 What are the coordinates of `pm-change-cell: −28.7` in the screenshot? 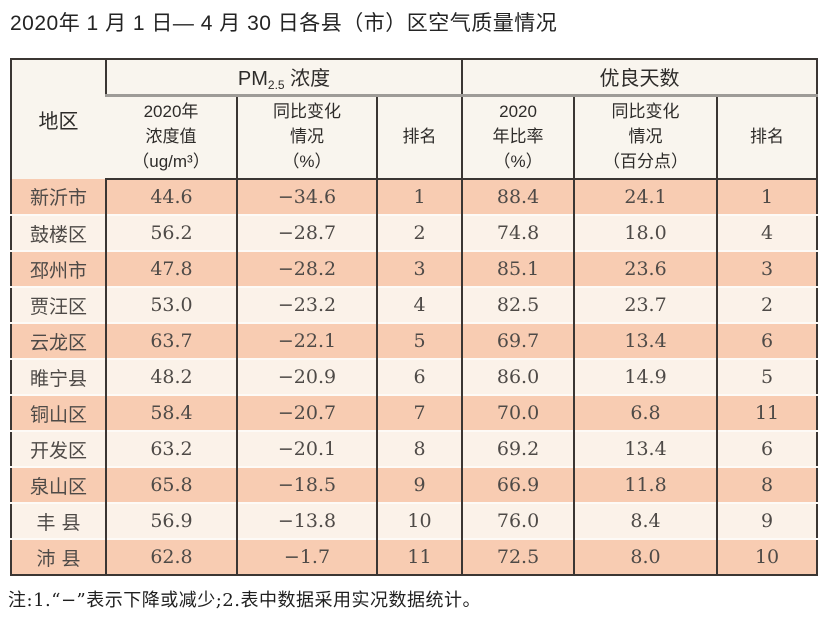 It's located at (306, 232).